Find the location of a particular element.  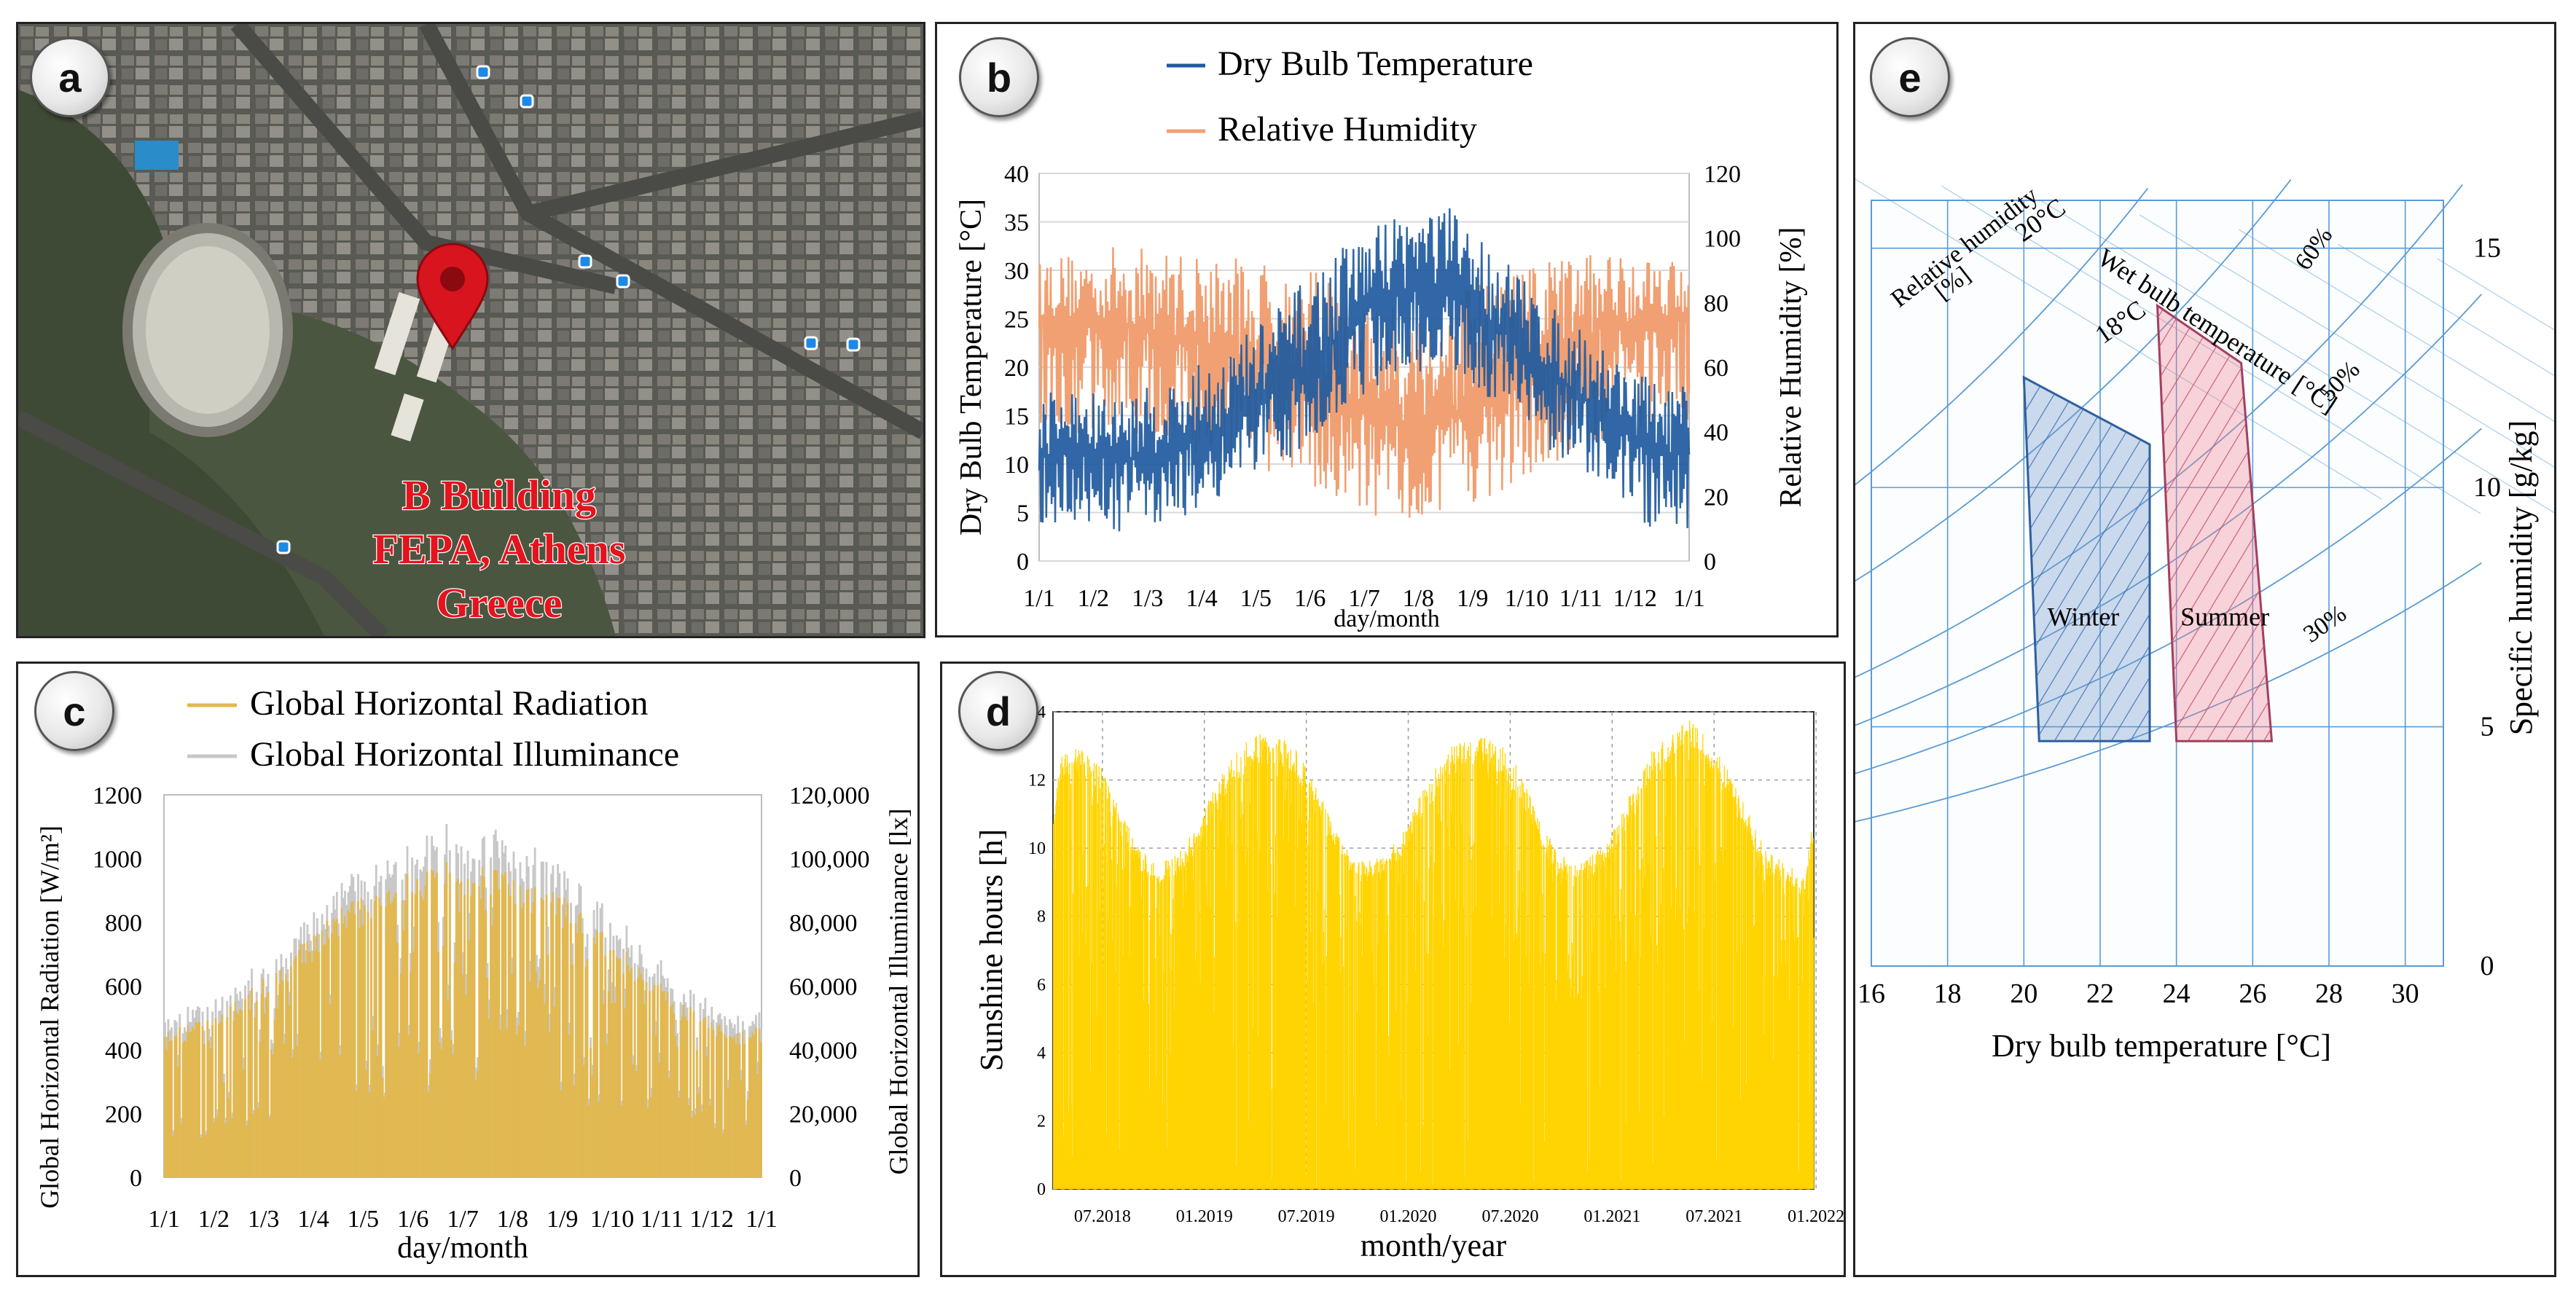

x-tick-label-b: 1/7 is located at coordinates (1363, 598).